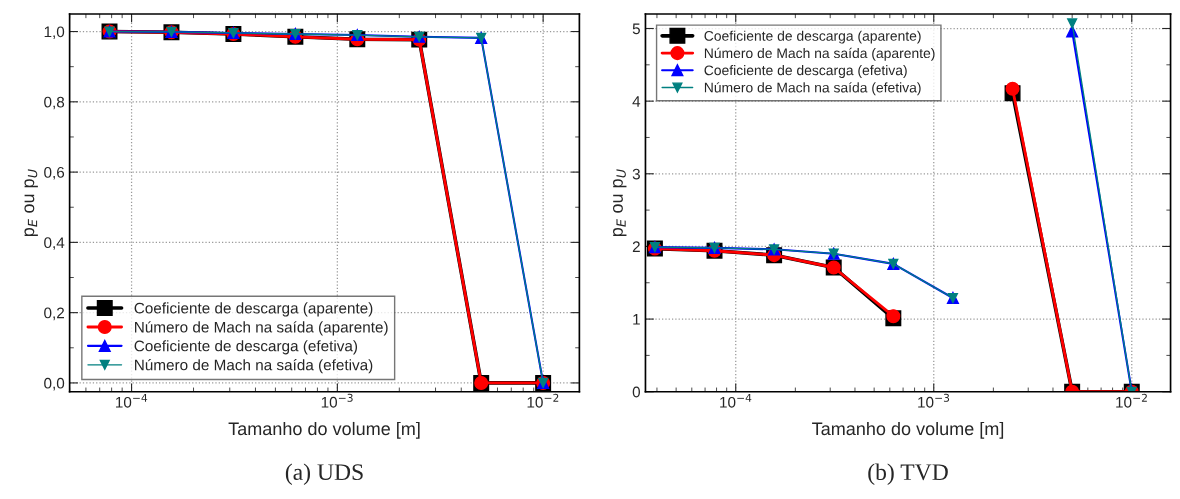 This screenshot has height=499, width=1180. Describe the element at coordinates (636, 101) in the screenshot. I see `y-tick-label: 4` at that location.